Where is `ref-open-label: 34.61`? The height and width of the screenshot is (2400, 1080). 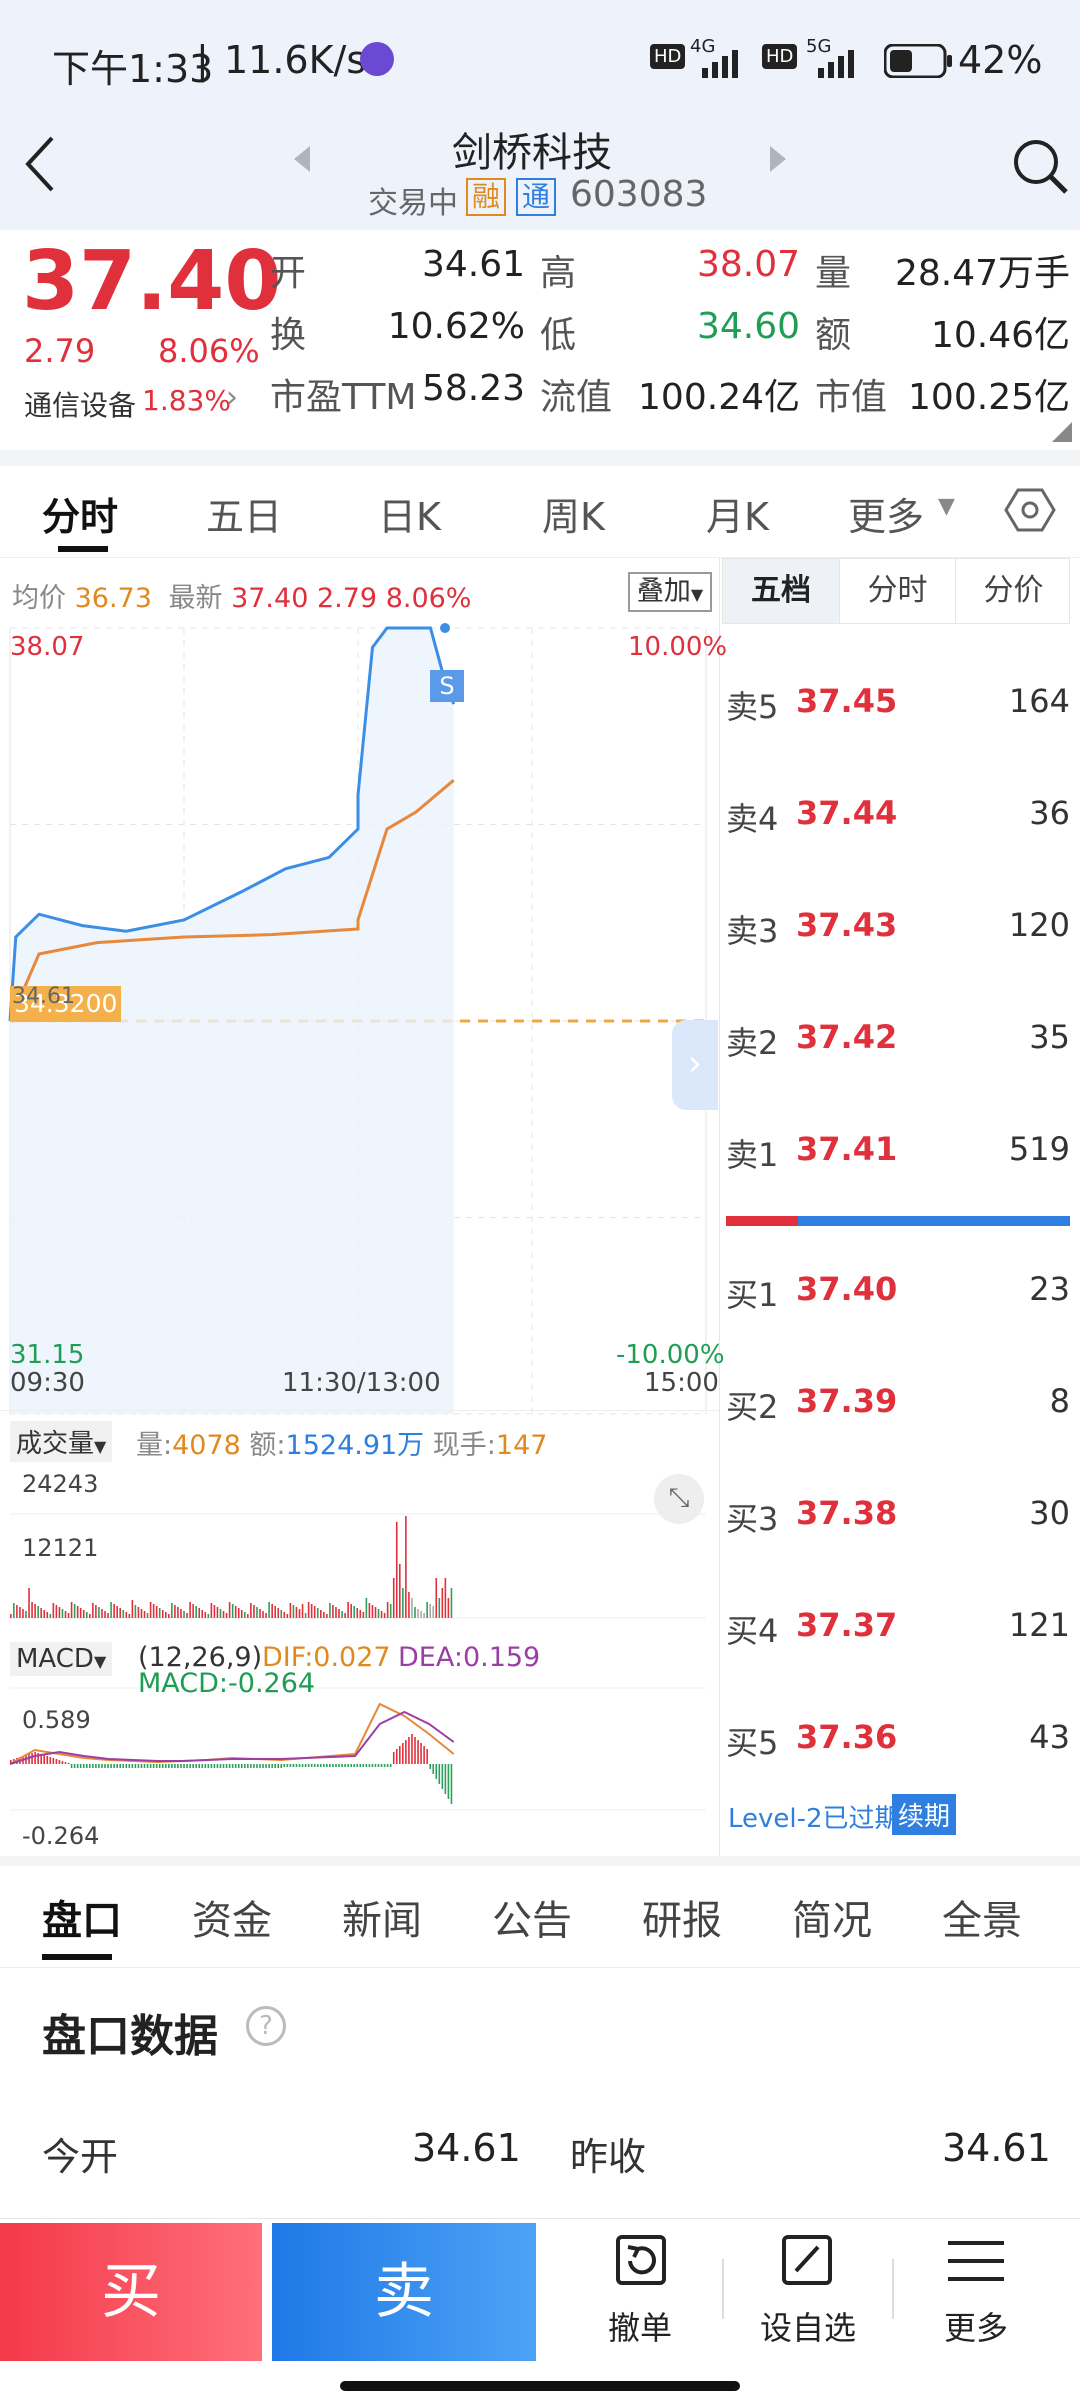 ref-open-label: 34.61 is located at coordinates (43, 996).